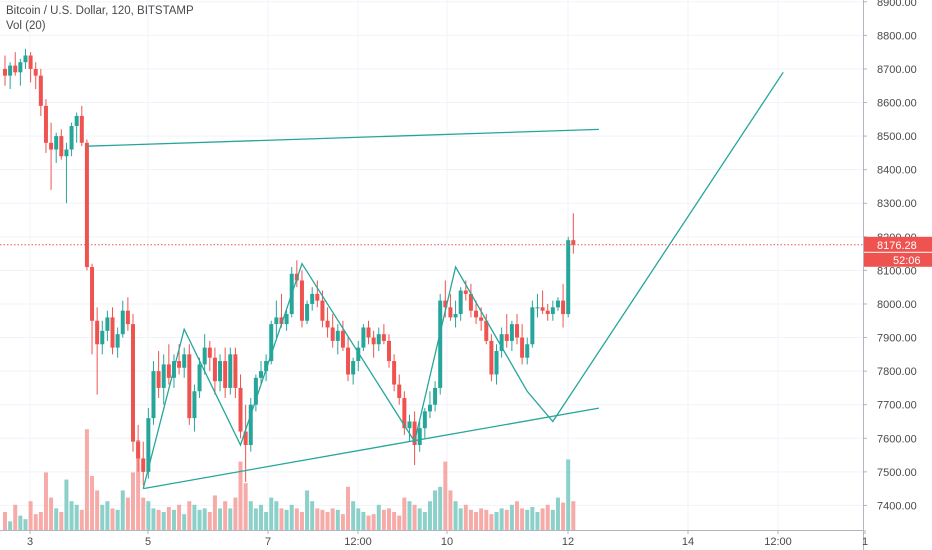 This screenshot has width=932, height=550. What do you see at coordinates (897, 406) in the screenshot?
I see `y-tick-label: 7700.00` at bounding box center [897, 406].